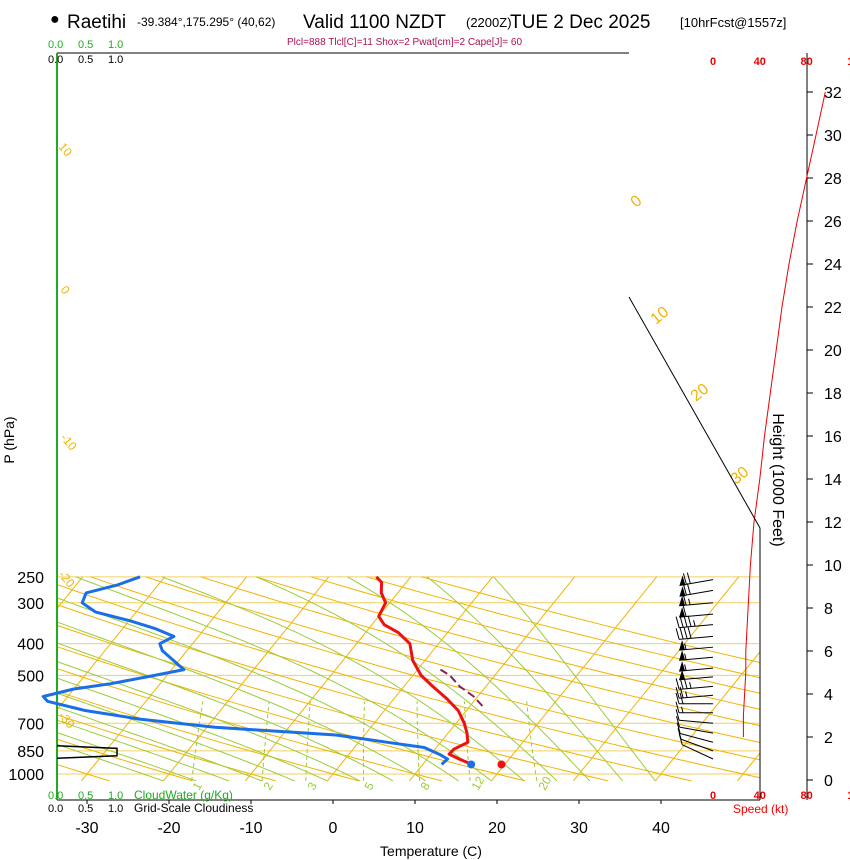 This screenshot has width=850, height=860. Describe the element at coordinates (713, 796) in the screenshot. I see `speed-tick-bottom: 0` at that location.